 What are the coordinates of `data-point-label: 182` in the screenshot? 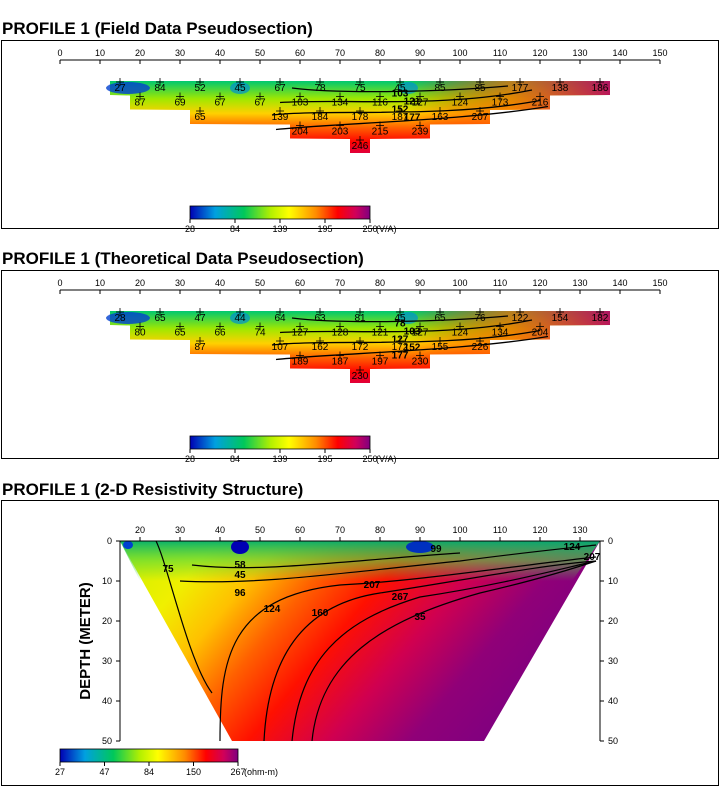 It's located at (600, 318).